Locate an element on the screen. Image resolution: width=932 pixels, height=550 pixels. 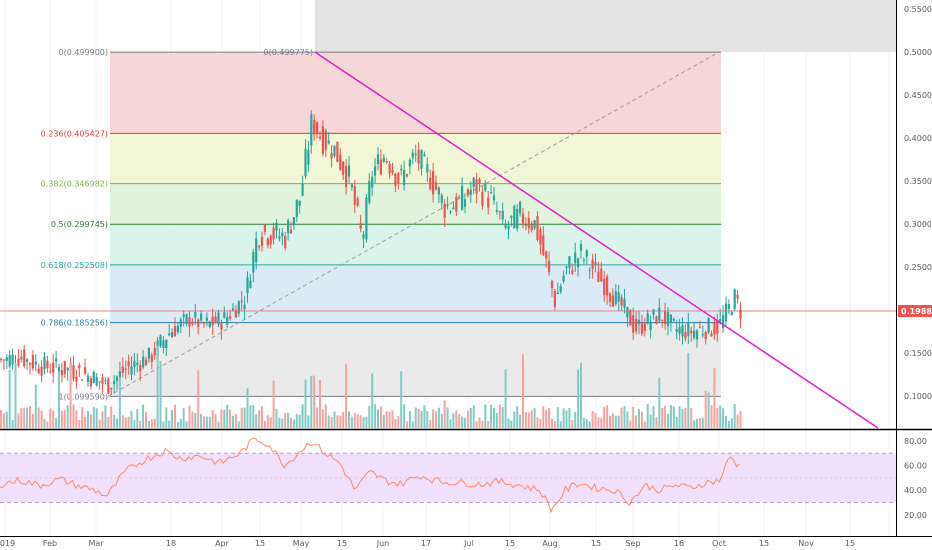
x-tick-1: Feb is located at coordinates (50, 543).